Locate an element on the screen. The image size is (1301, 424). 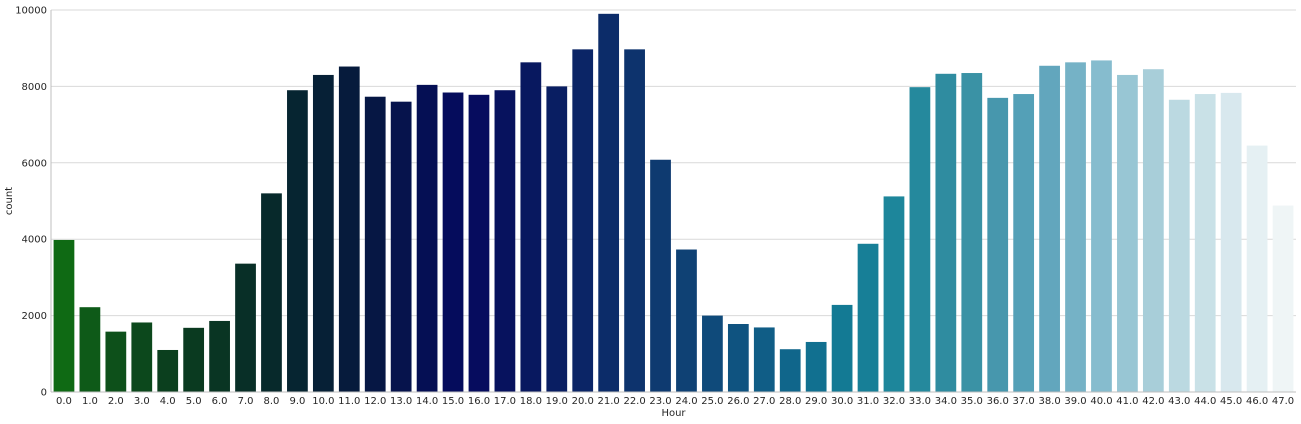
x-tick-label: 40.0 is located at coordinates (1101, 401).